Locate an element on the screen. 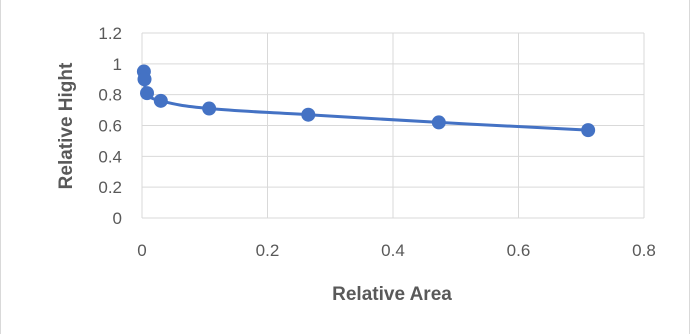  series-group is located at coordinates (366, 101).